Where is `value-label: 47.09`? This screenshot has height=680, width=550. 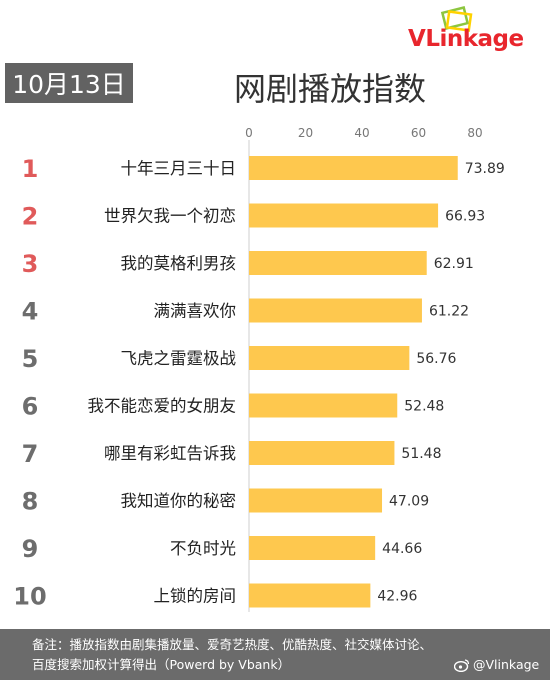 value-label: 47.09 is located at coordinates (409, 502).